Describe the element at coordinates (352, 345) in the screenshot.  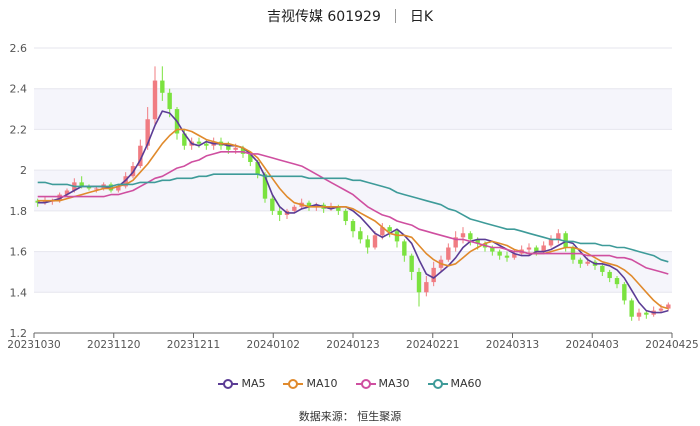
I see `x-tick-label: 20240123` at that location.